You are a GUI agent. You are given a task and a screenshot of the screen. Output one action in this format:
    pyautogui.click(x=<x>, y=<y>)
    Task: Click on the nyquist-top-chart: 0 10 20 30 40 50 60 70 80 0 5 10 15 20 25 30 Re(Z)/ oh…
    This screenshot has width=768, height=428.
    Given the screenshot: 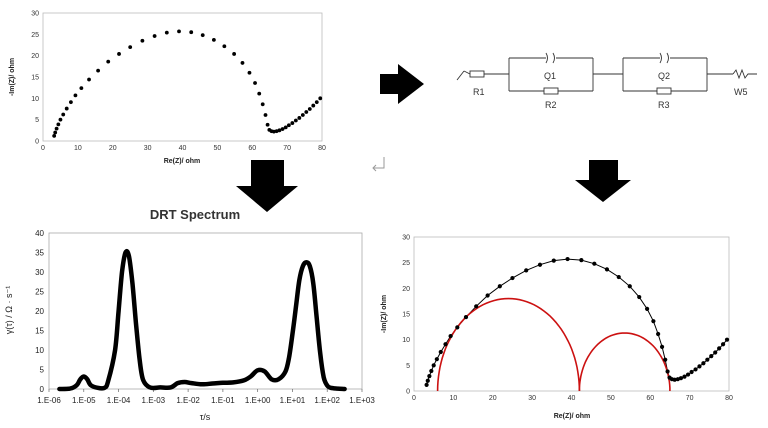 What is the action you would take?
    pyautogui.click(x=167, y=88)
    